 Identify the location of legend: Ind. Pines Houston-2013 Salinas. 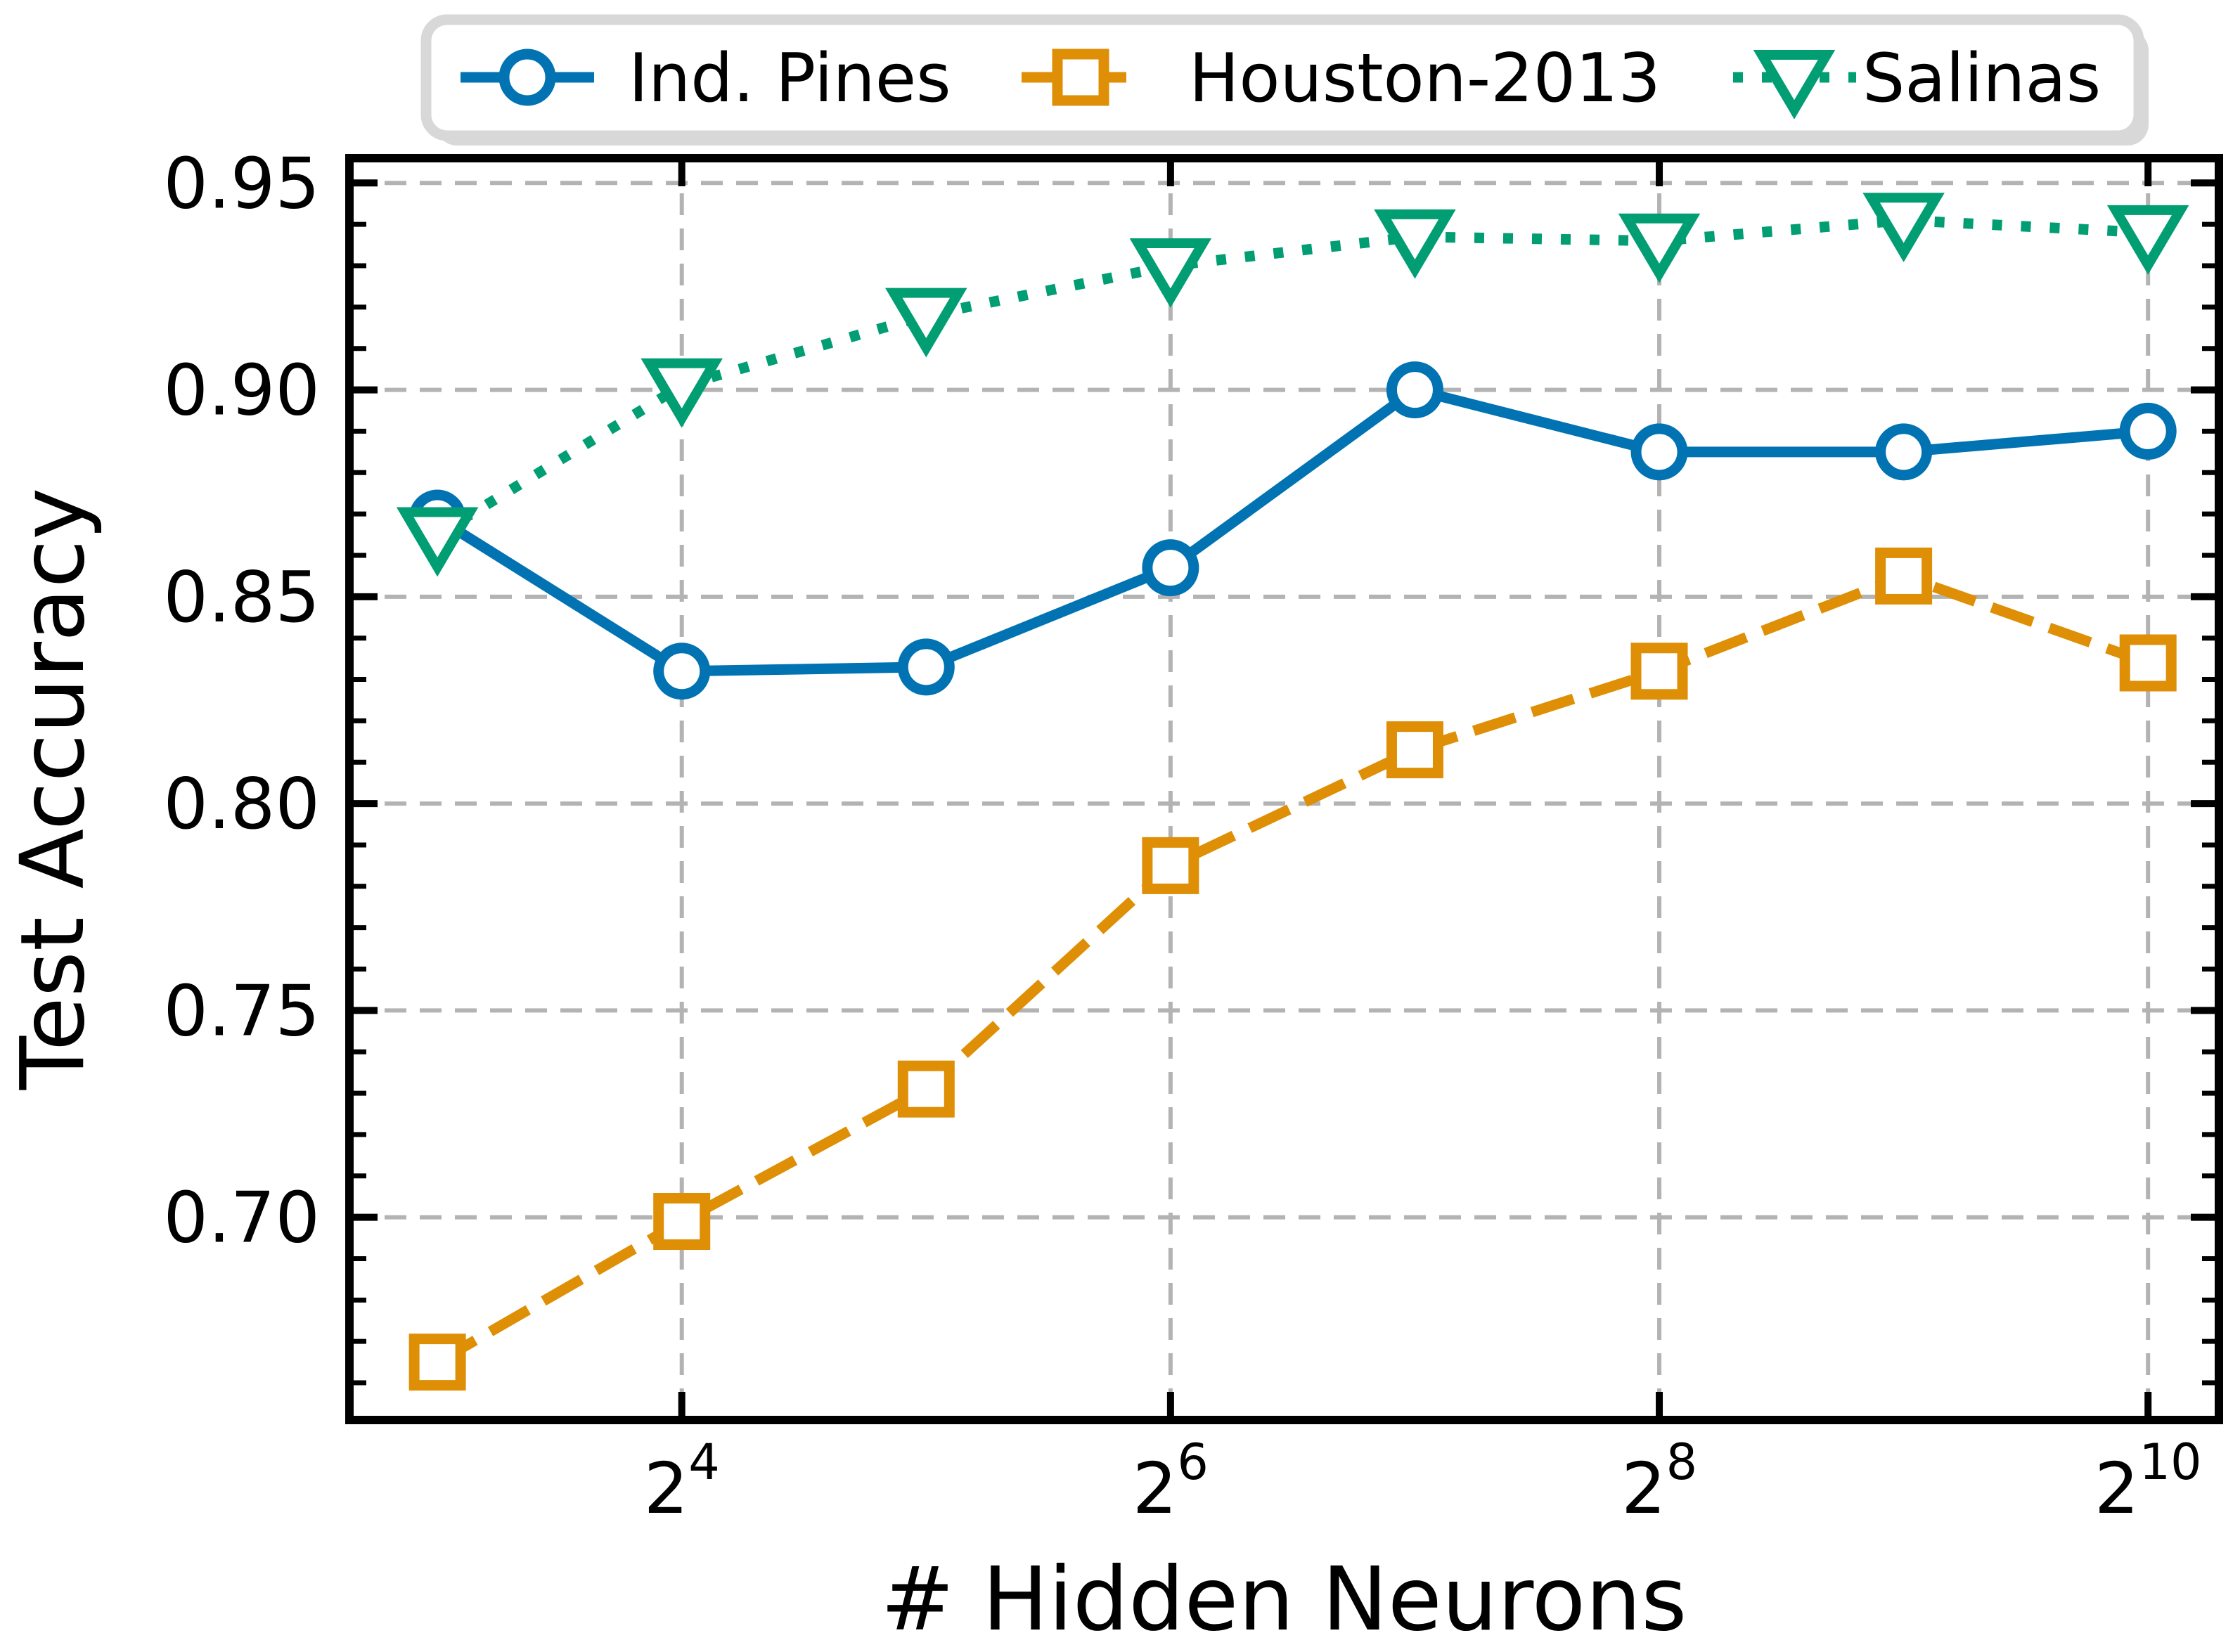
(1284, 80).